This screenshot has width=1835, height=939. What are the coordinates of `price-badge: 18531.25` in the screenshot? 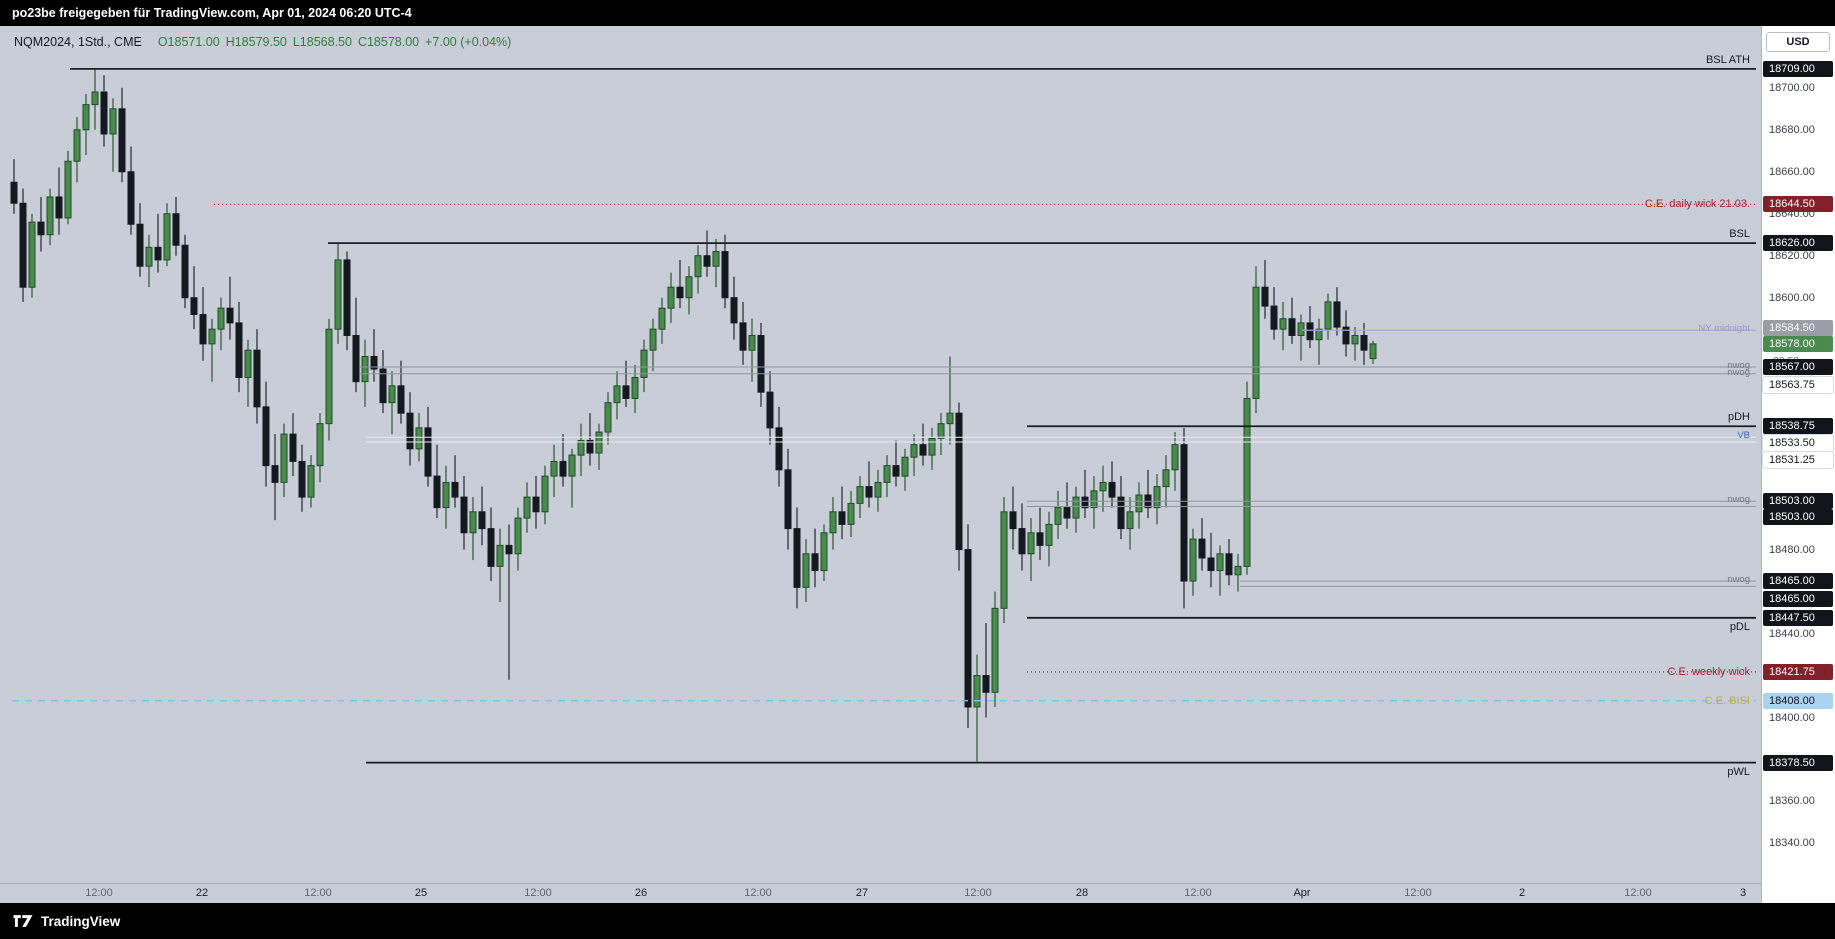 It's located at (1798, 460).